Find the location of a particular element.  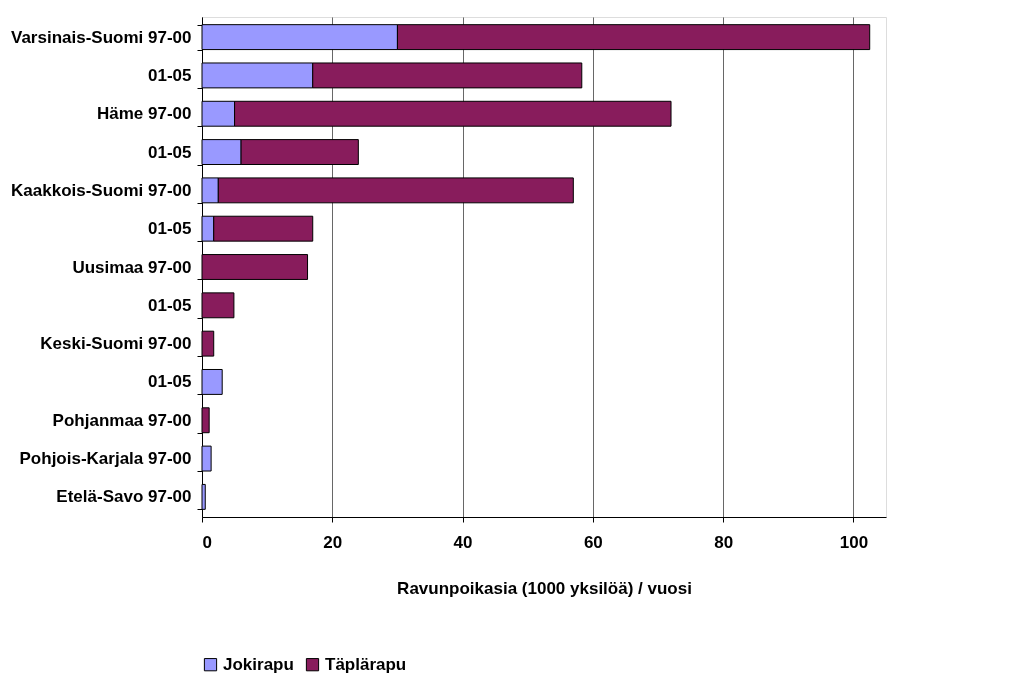

x-tick-label: 100 is located at coordinates (854, 542).